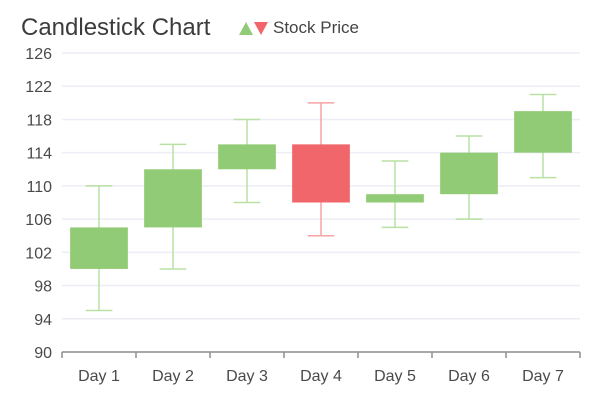 The image size is (600, 400). Describe the element at coordinates (173, 376) in the screenshot. I see `x-tick-label: Day 2` at that location.